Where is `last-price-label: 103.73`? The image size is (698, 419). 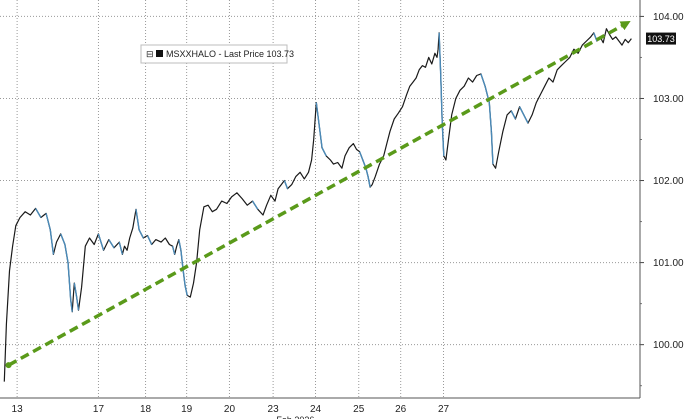 last-price-label: 103.73 is located at coordinates (661, 39).